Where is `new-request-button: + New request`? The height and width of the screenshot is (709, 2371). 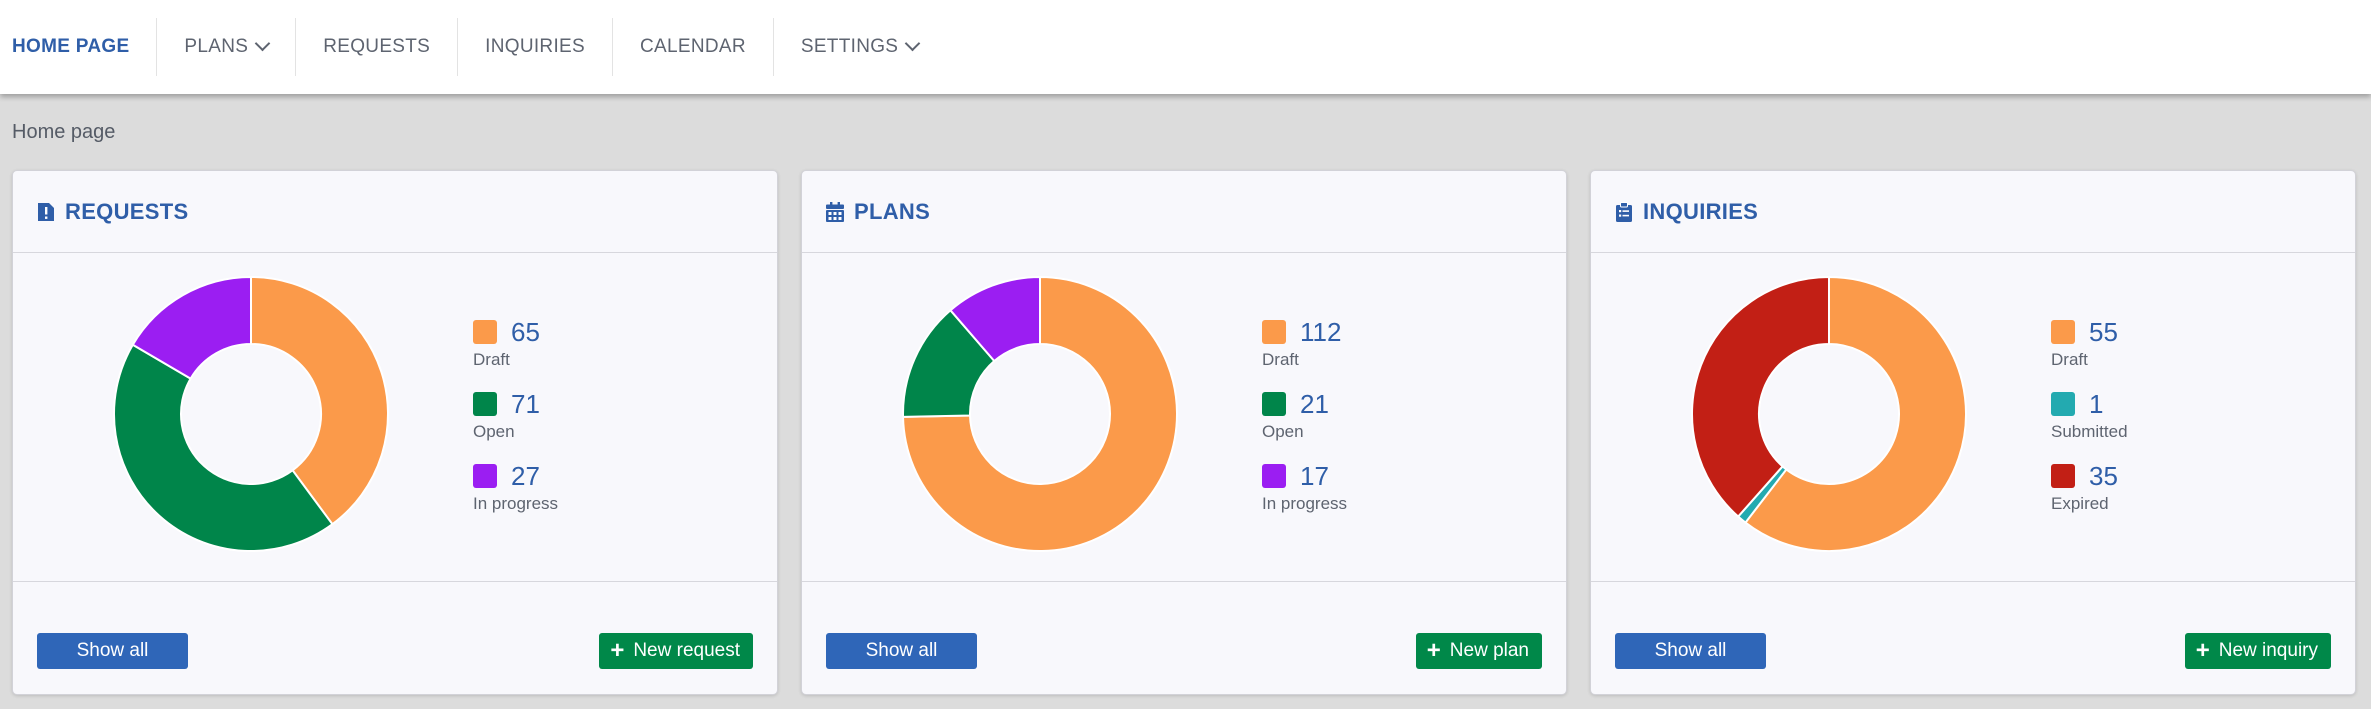 new-request-button: + New request is located at coordinates (676, 651).